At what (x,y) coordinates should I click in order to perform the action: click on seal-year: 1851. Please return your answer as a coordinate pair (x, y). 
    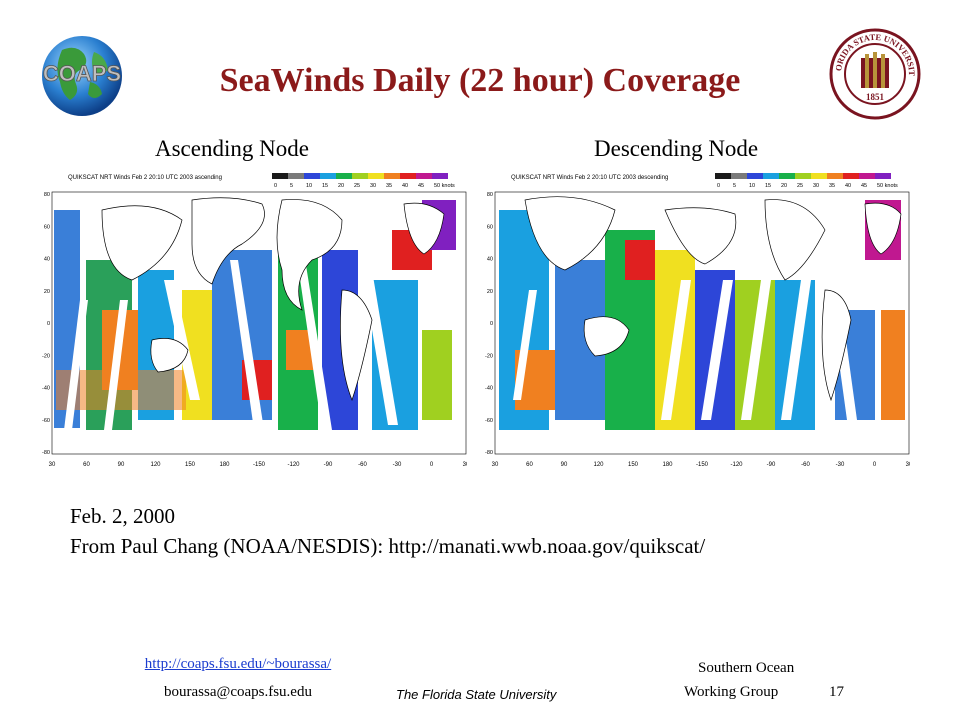
    Looking at the image, I should click on (875, 97).